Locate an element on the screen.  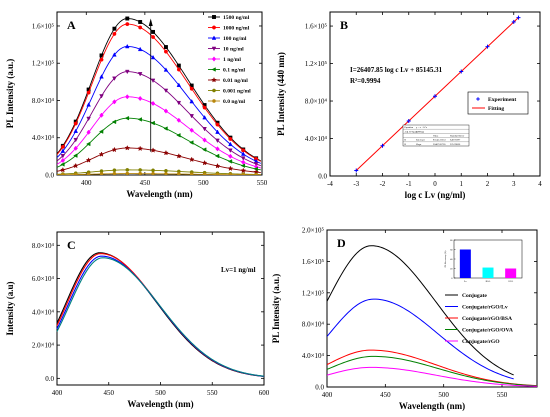
y-axis-label: Intensity (a.u) is located at coordinates (10, 308).